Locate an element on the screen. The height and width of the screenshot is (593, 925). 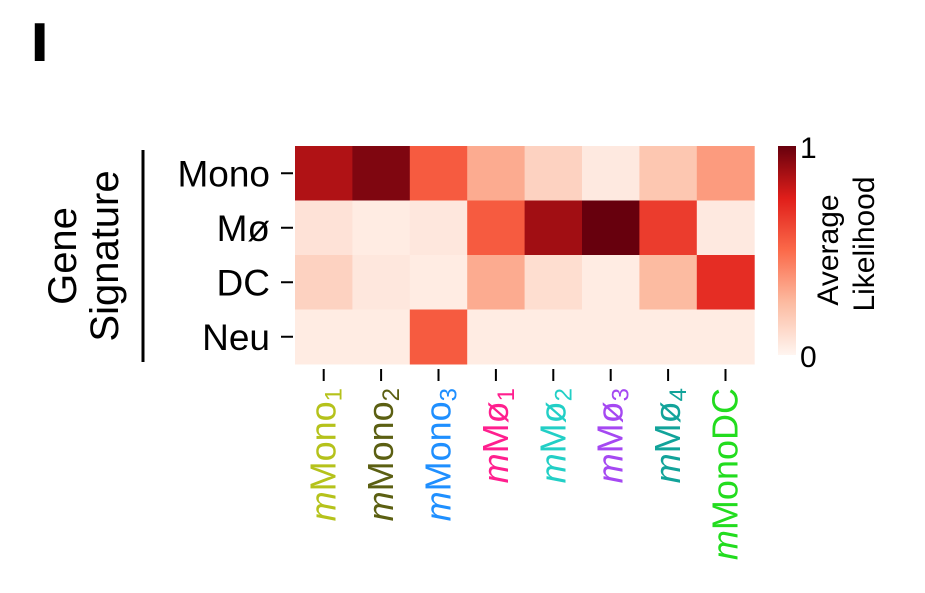
row-label: Neu is located at coordinates (236, 337).